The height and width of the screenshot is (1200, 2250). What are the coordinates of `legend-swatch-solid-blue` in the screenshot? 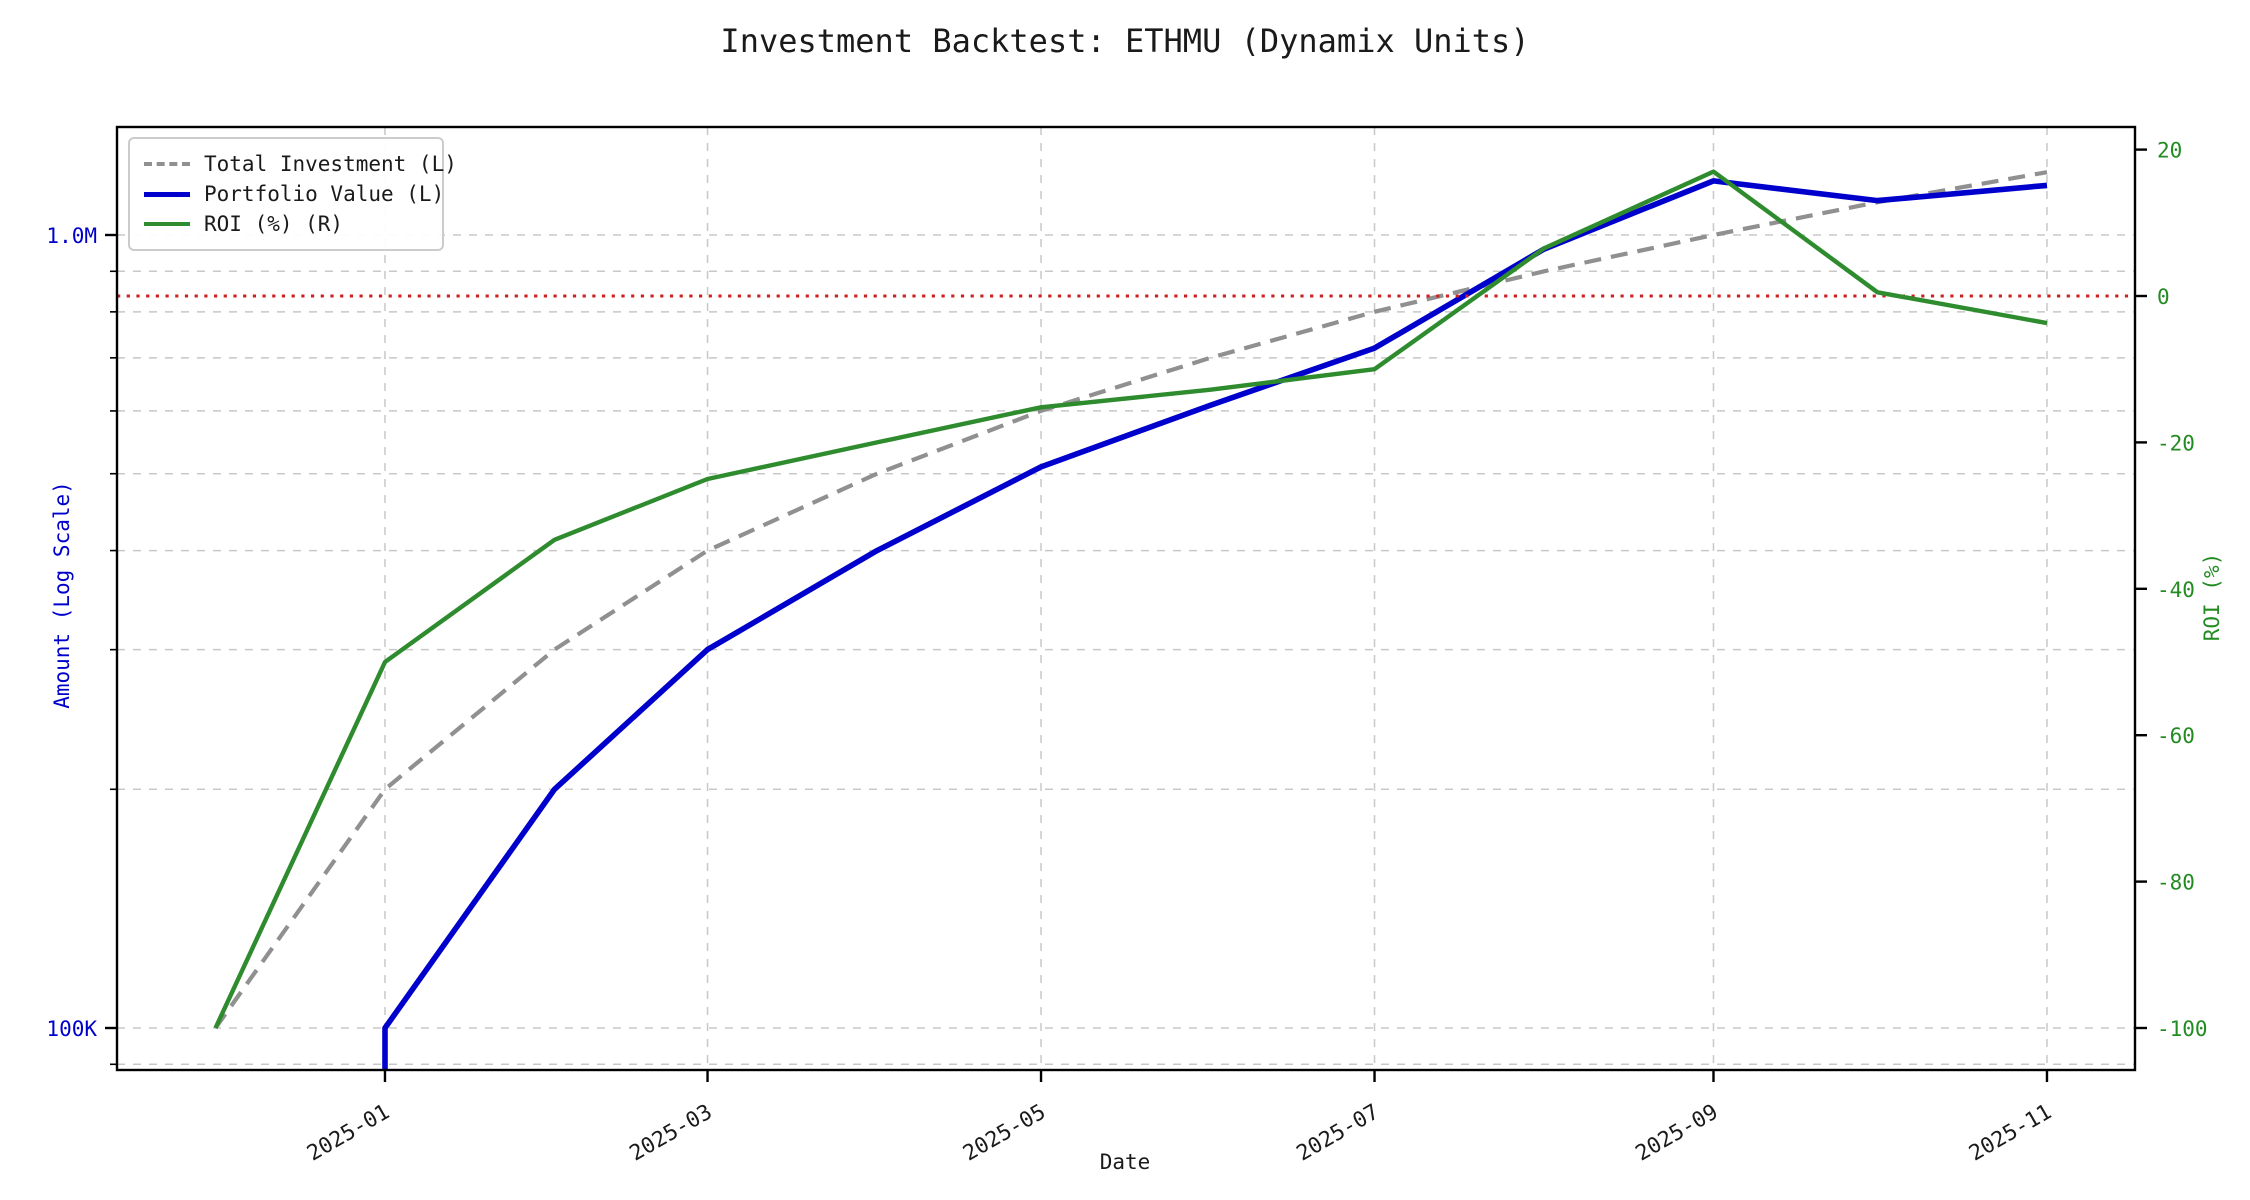 It's located at (167, 194).